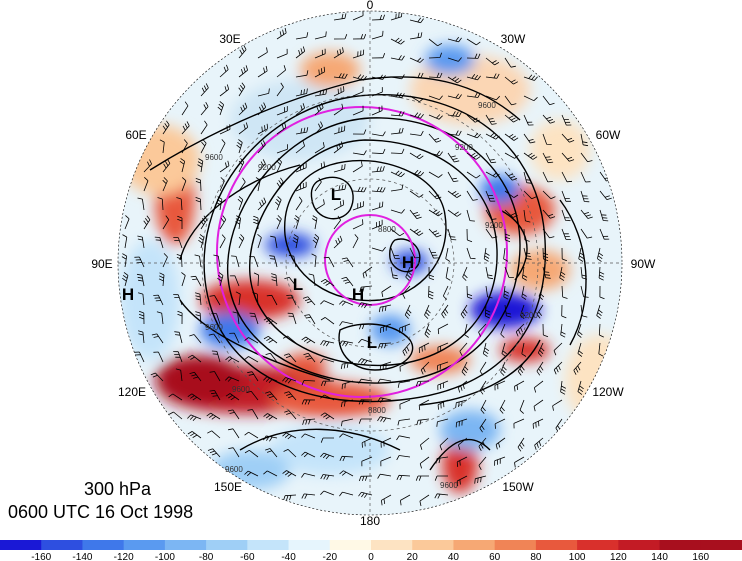 Image resolution: width=742 pixels, height=561 pixels. I want to click on colorbar-tick-label: -160, so click(41, 556).